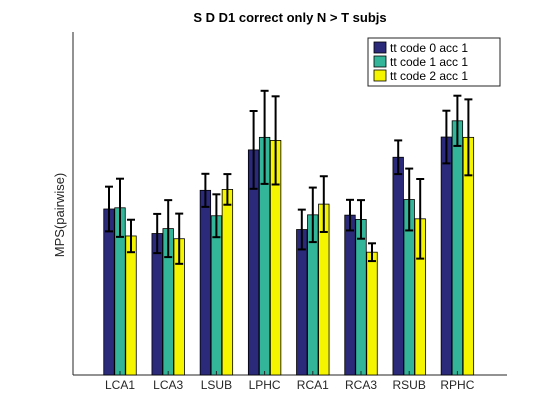 This screenshot has height=420, width=560. What do you see at coordinates (59, 215) in the screenshot?
I see `y-axis-label: MPS(pairwise)` at bounding box center [59, 215].